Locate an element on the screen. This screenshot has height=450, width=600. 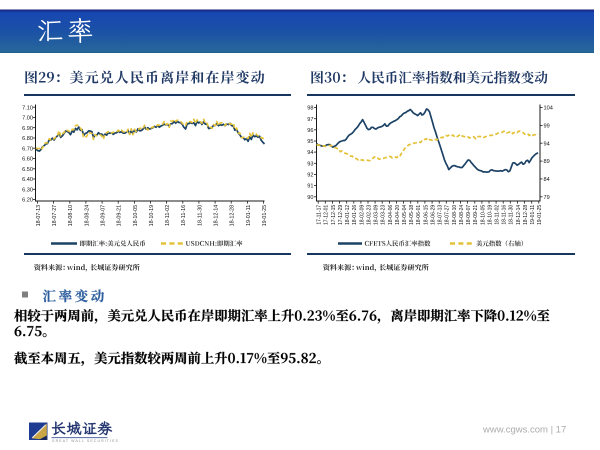
svg-text: 6.30 is located at coordinates (27, 190).